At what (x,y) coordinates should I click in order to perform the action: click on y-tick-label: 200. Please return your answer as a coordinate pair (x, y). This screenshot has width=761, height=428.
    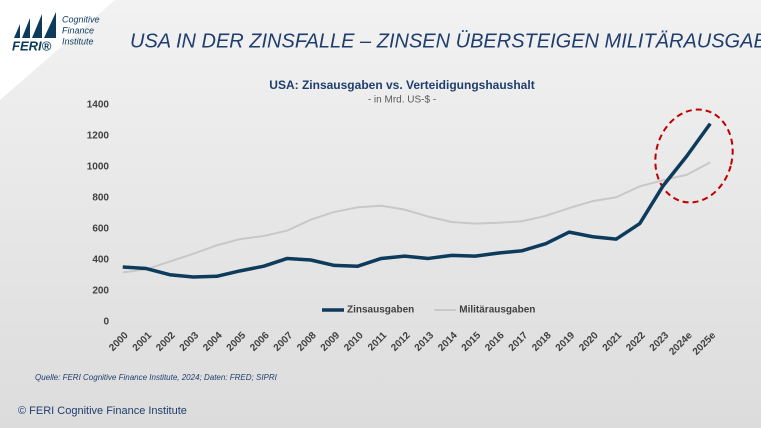
    Looking at the image, I should click on (100, 291).